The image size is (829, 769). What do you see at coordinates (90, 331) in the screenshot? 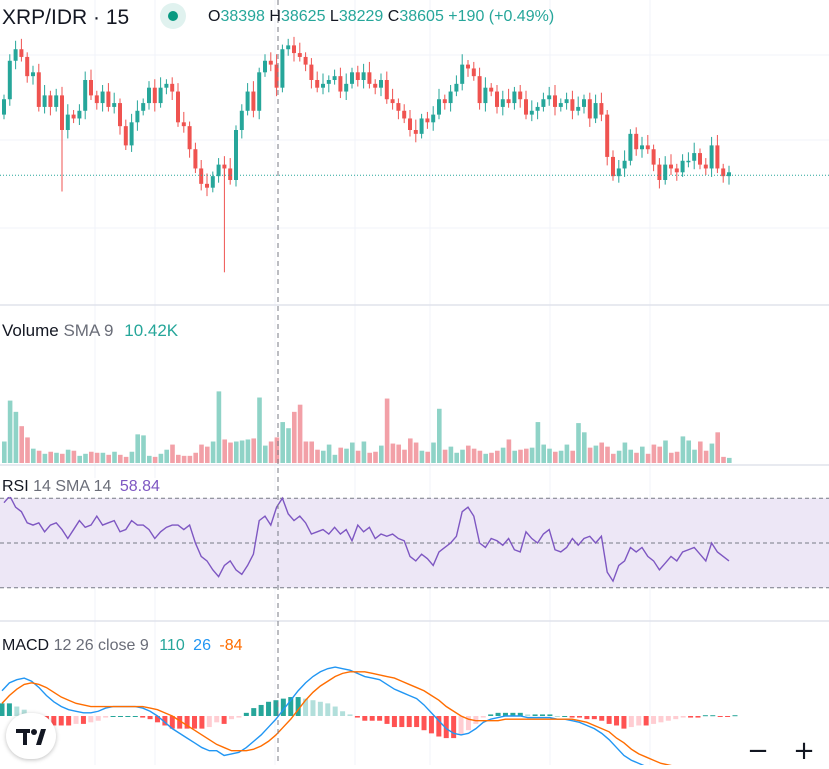
I see `volume-legend: Volume SMA 9 10.42K` at bounding box center [90, 331].